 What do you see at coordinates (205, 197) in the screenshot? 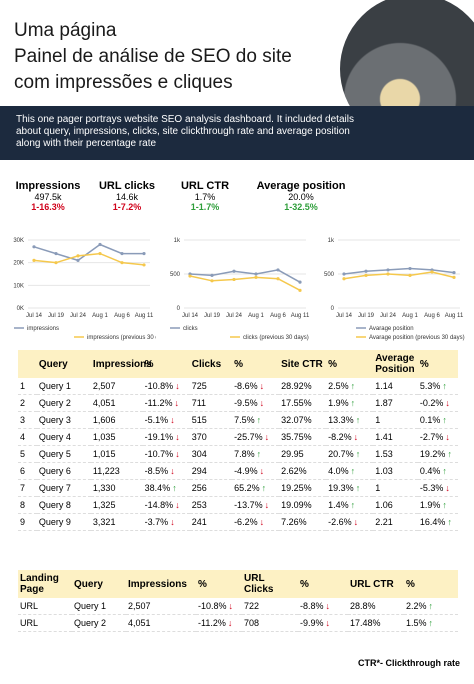
I see `kpi-value: 1.7%` at bounding box center [205, 197].